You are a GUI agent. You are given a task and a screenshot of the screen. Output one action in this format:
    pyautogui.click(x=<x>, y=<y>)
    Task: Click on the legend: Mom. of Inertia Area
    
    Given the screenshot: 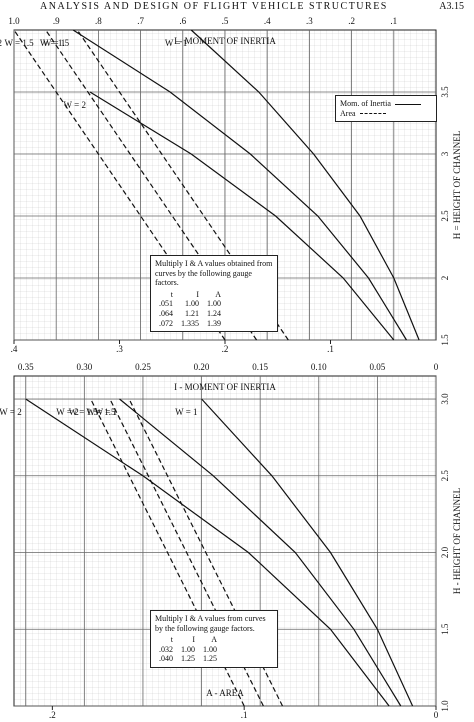 What is the action you would take?
    pyautogui.click(x=386, y=109)
    